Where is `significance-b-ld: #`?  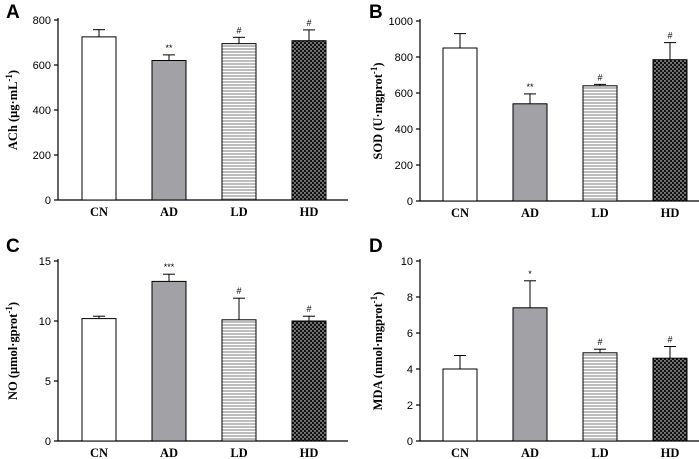 significance-b-ld: # is located at coordinates (599, 77).